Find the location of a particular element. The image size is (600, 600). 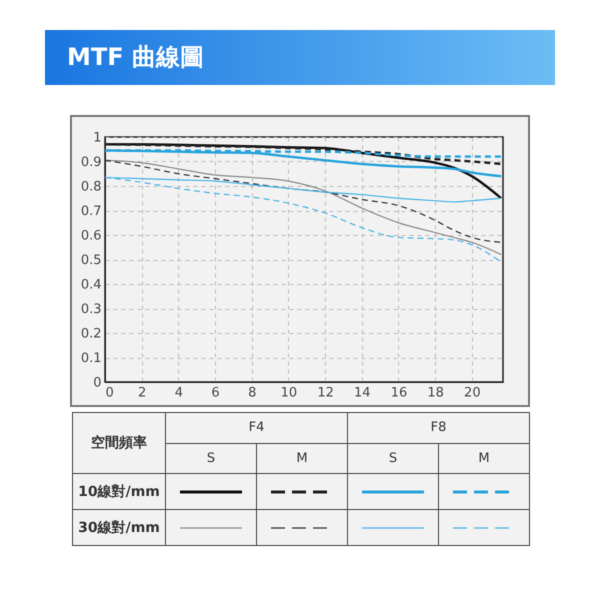

x-tick-label: 6 is located at coordinates (215, 393).